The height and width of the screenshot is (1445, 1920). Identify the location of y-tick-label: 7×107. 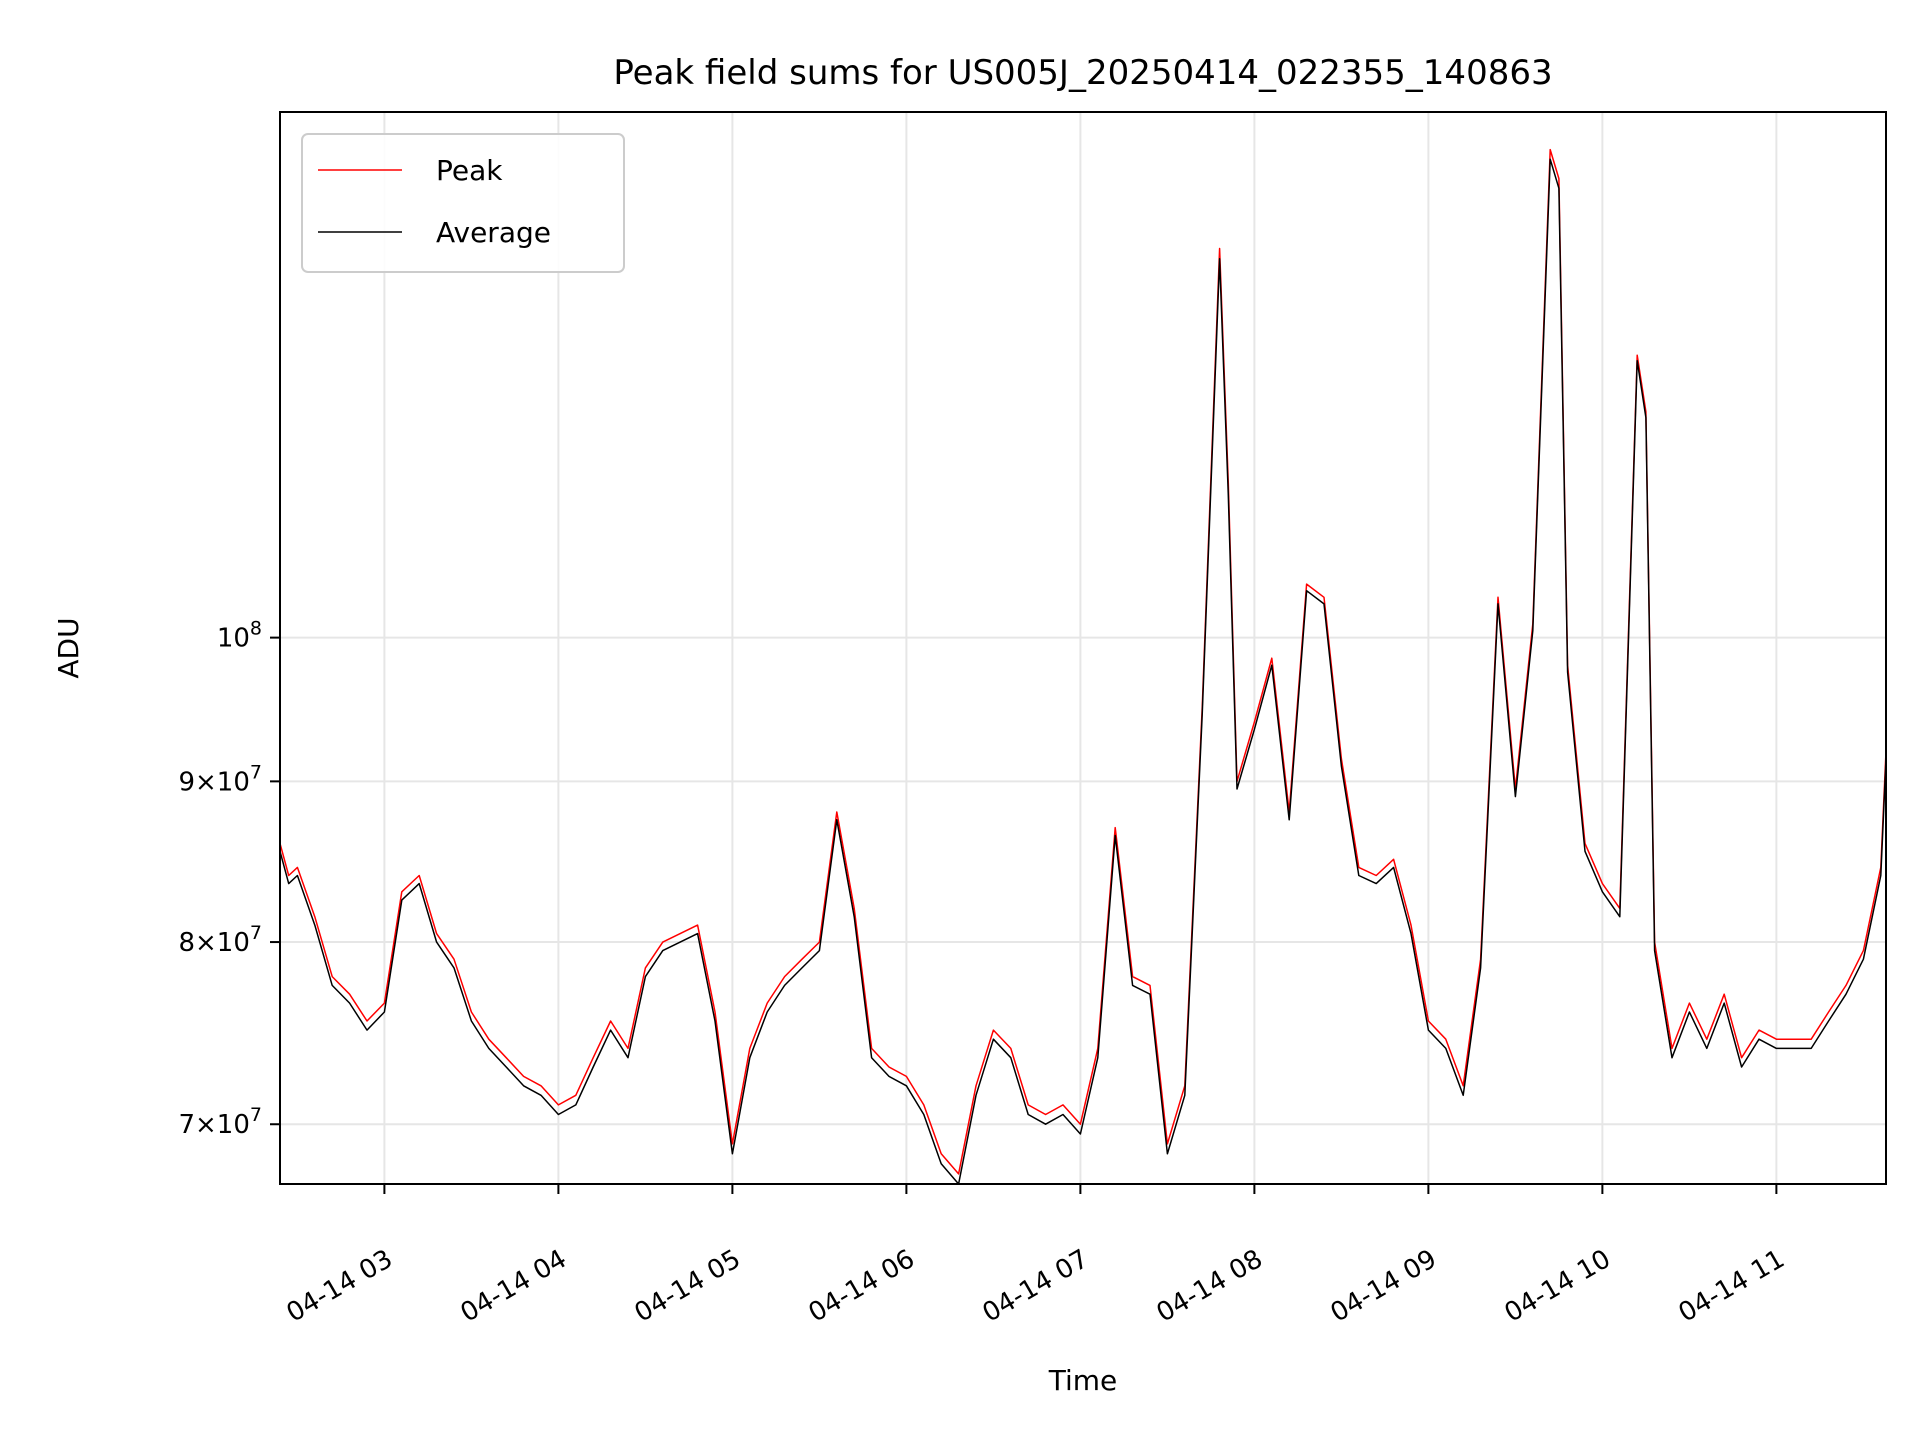
(220, 1122).